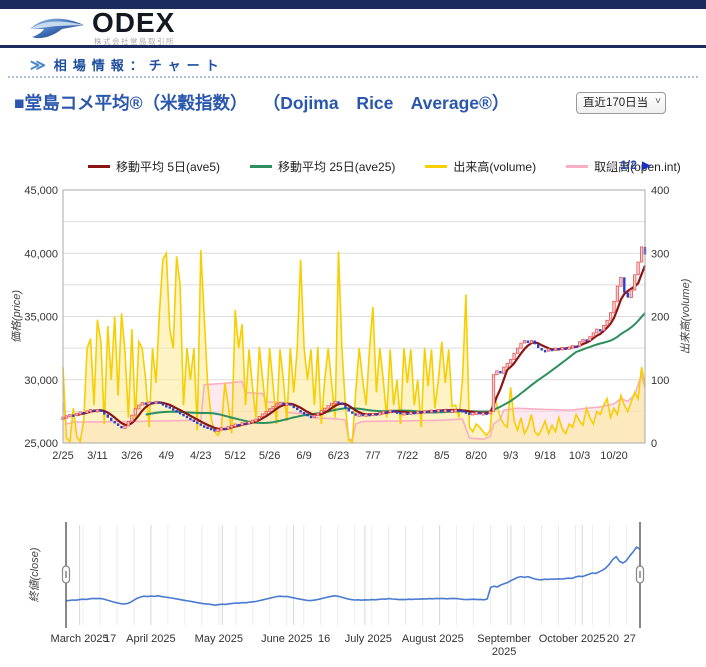 This screenshot has width=706, height=667. I want to click on page-title: ■堂島コメ平均®（米穀指数） （Dojima Rice Average®）, so click(261, 102).